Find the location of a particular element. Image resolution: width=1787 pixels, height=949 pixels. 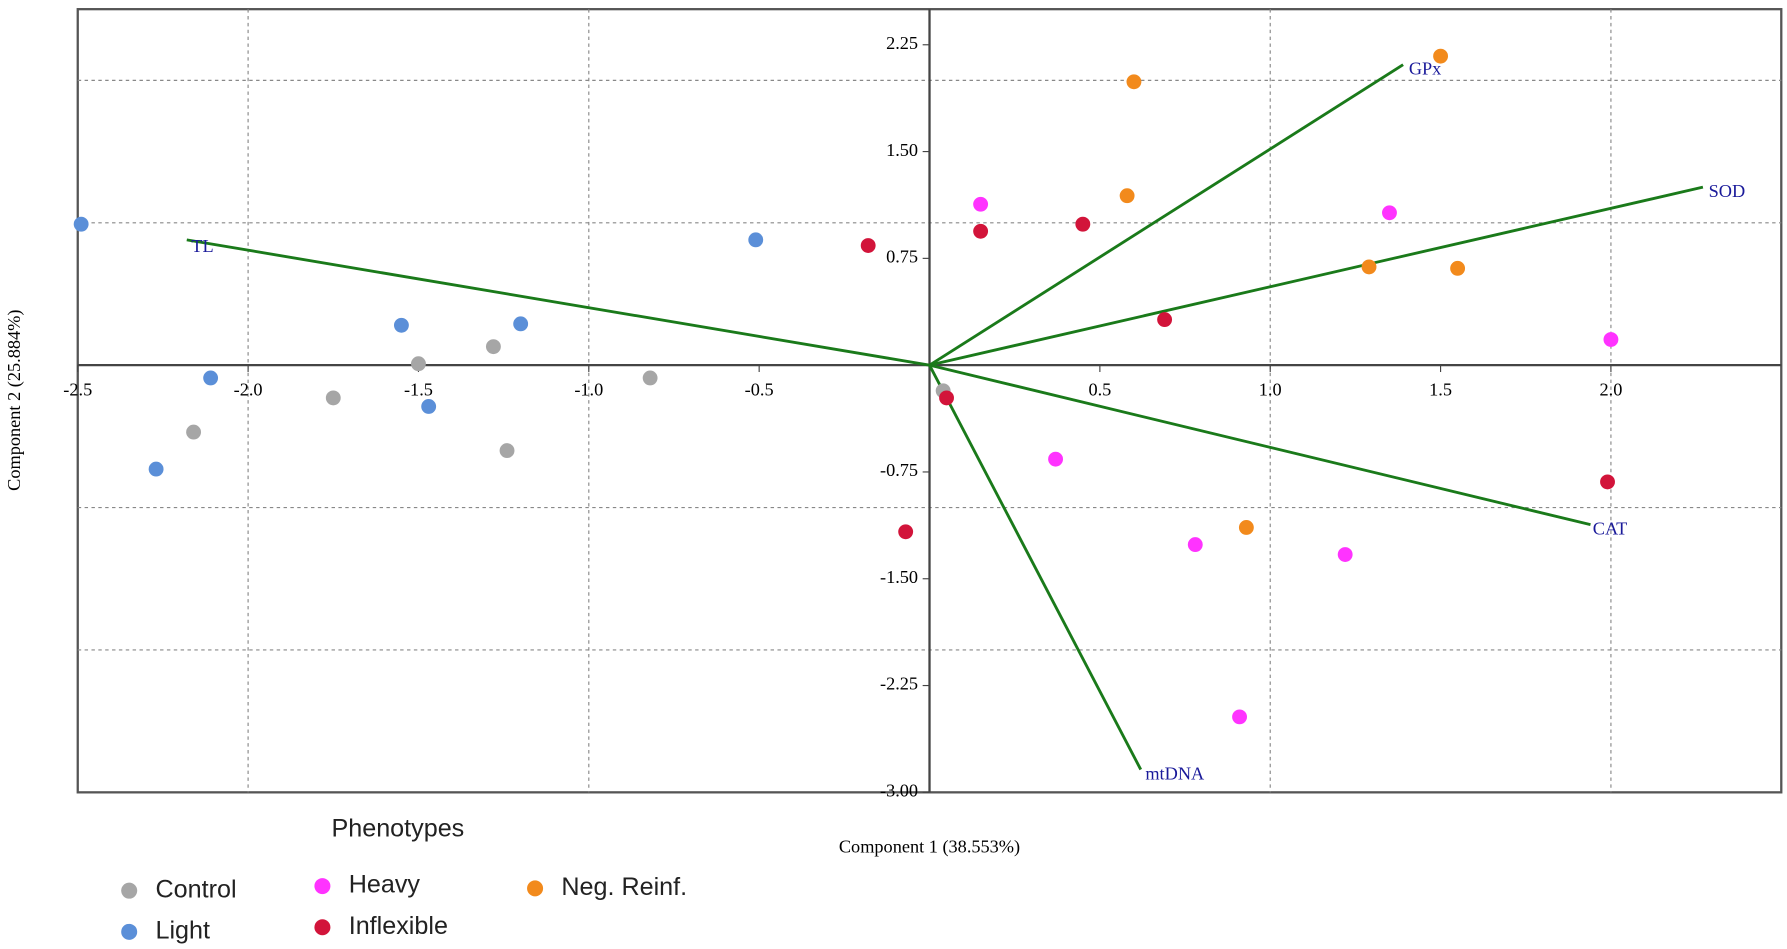

legend-title: Phenotypes is located at coordinates (397, 829).